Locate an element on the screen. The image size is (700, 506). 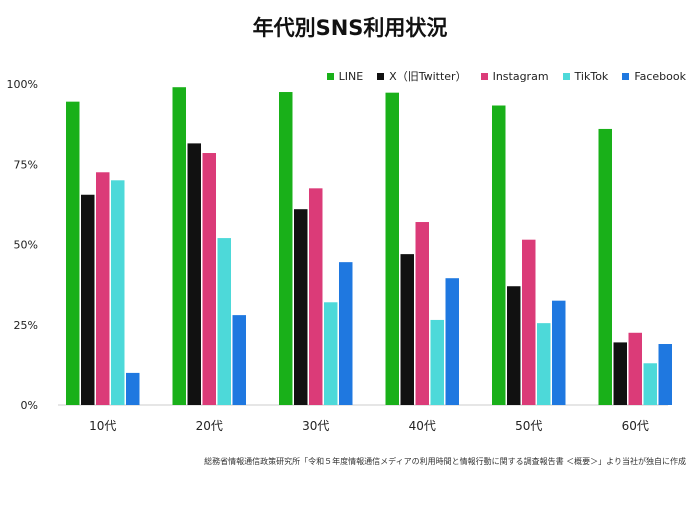
legend-item-instagram: Instagram is located at coordinates (514, 76).